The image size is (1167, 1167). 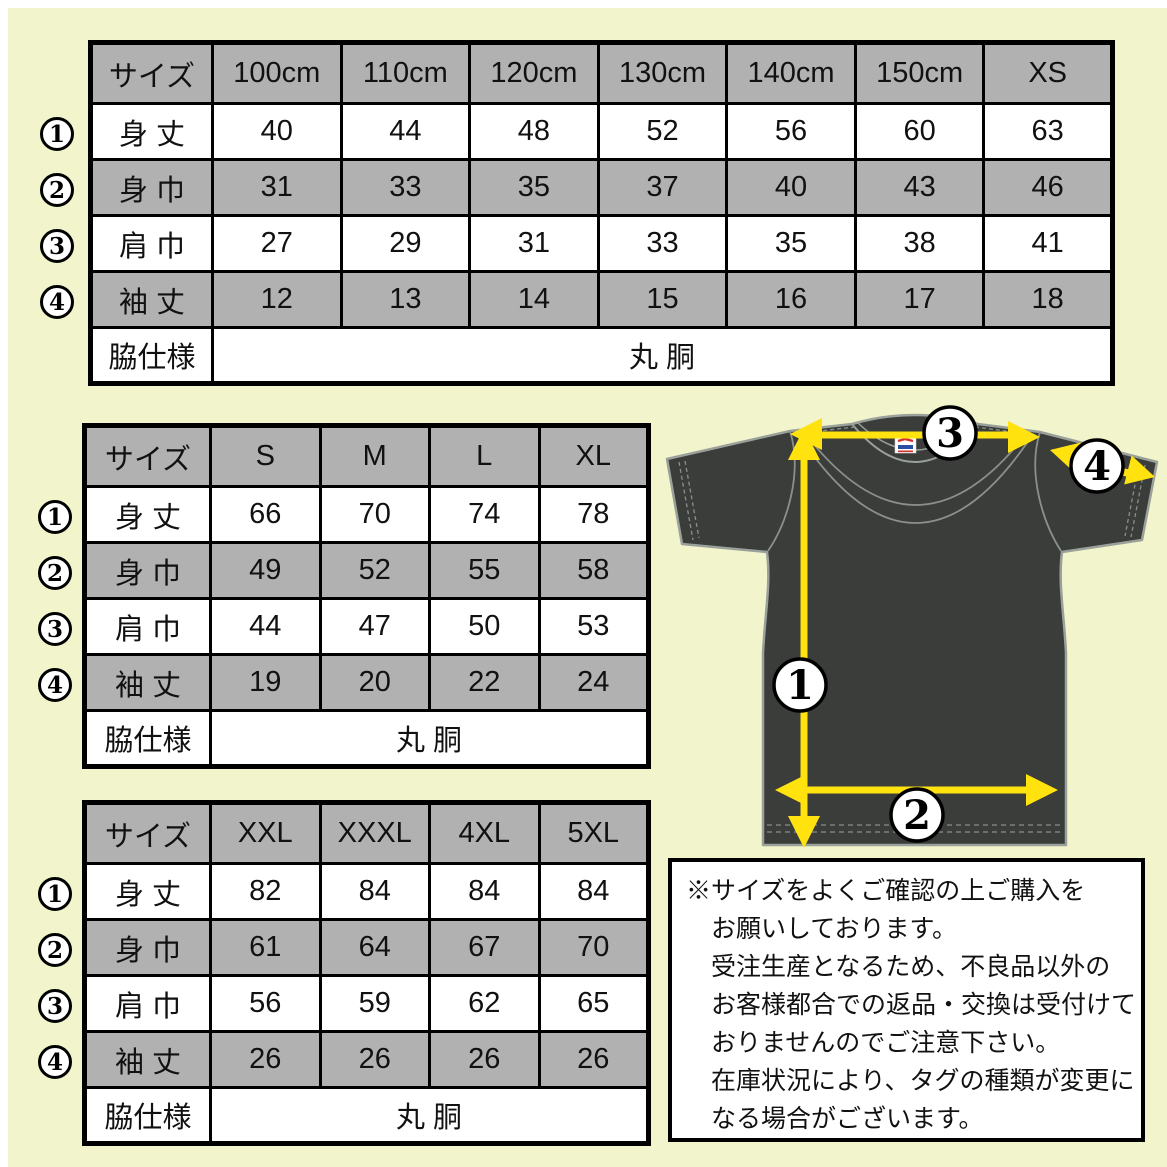 I want to click on notice-line: おりませんのでご注意下さい。, so click(x=886, y=1043).